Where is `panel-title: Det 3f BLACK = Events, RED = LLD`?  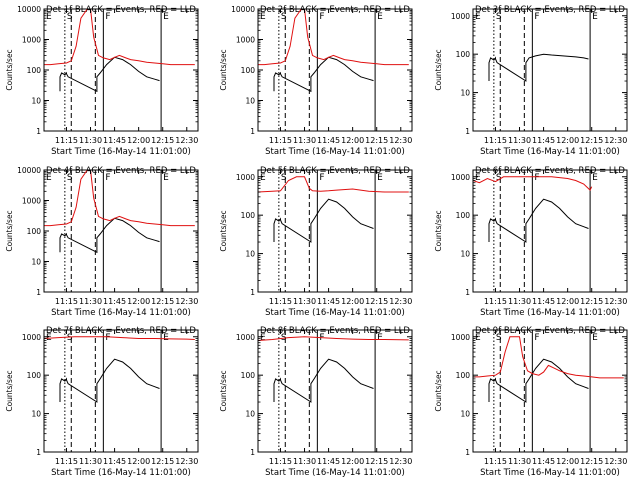
panel-title: Det 3f BLACK = Events, RED = LLD is located at coordinates (550, 10).